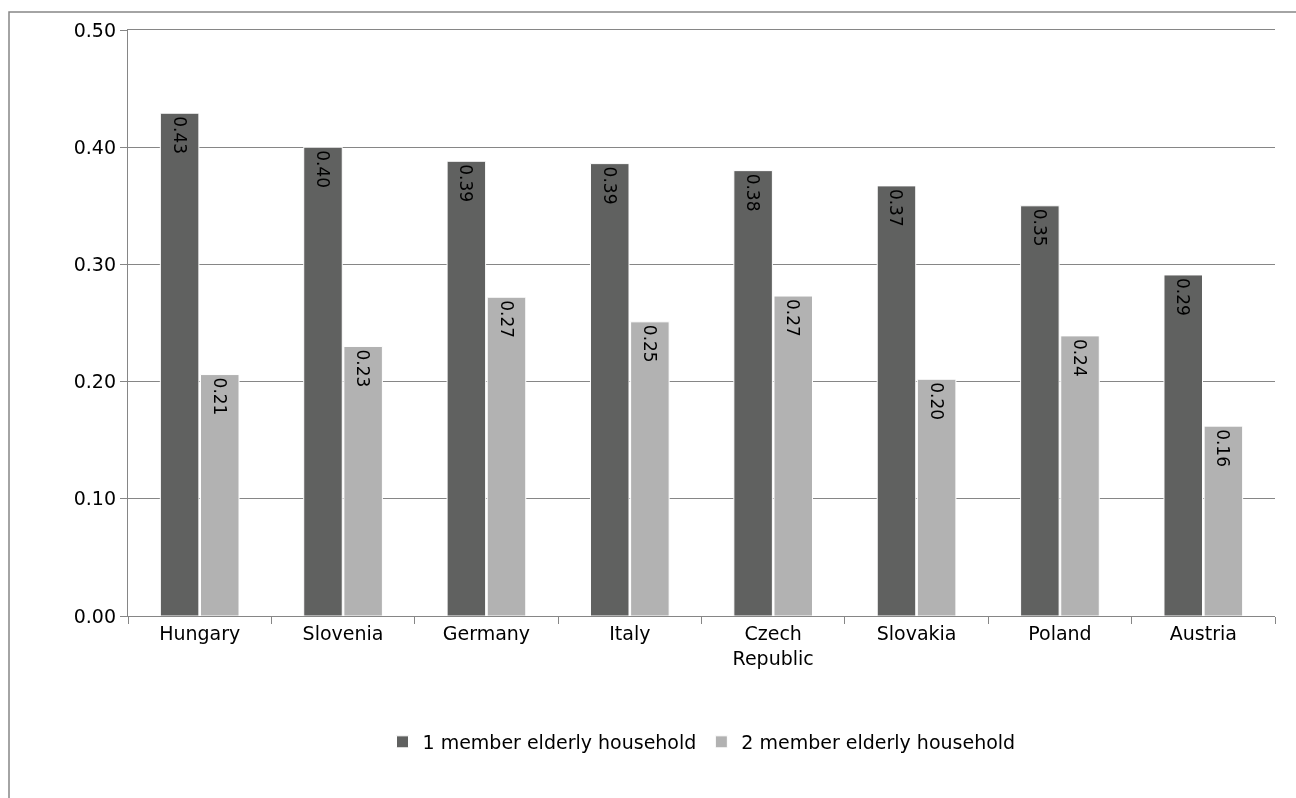 The height and width of the screenshot is (798, 1296). I want to click on data-label: 0.16, so click(1223, 448).